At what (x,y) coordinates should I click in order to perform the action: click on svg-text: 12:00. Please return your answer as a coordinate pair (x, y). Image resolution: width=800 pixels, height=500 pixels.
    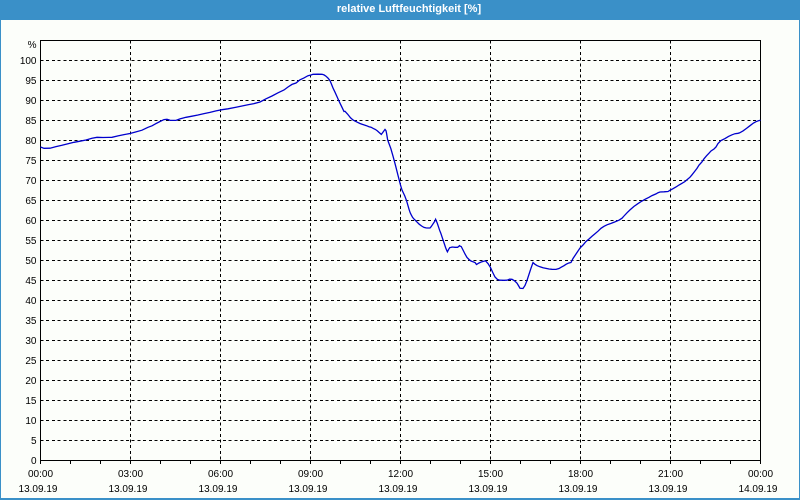
    Looking at the image, I should click on (400, 474).